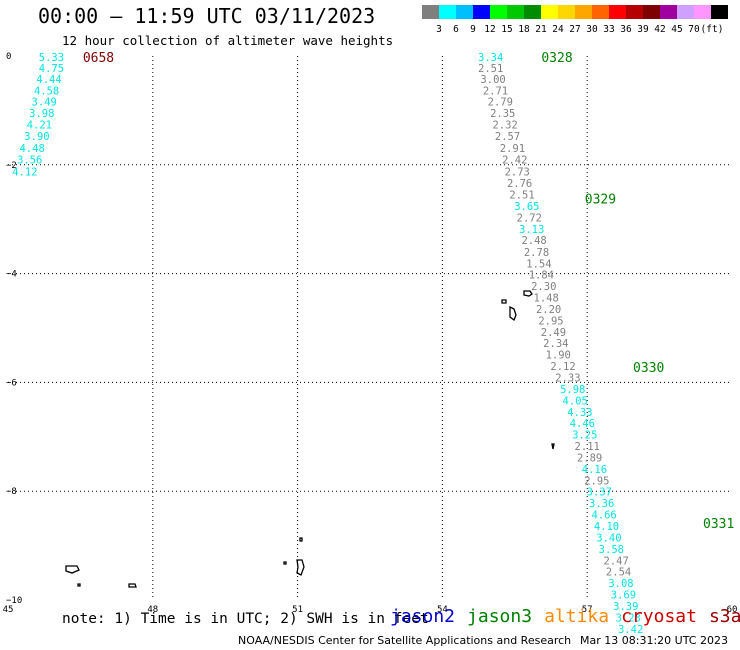 The width and height of the screenshot is (740, 650). Describe the element at coordinates (502, 114) in the screenshot. I see `swh-value: 2.35` at that location.